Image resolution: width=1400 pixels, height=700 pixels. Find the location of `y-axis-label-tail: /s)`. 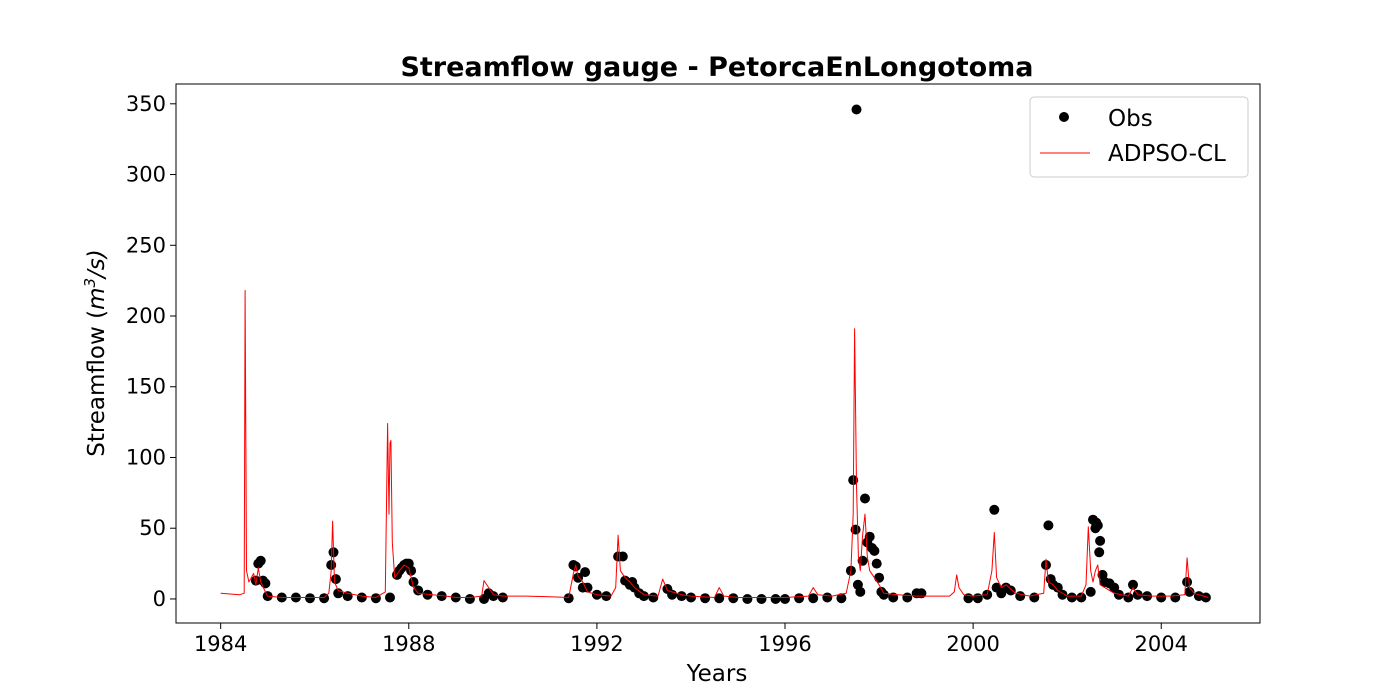

y-axis-label-tail: /s) is located at coordinates (97, 264).